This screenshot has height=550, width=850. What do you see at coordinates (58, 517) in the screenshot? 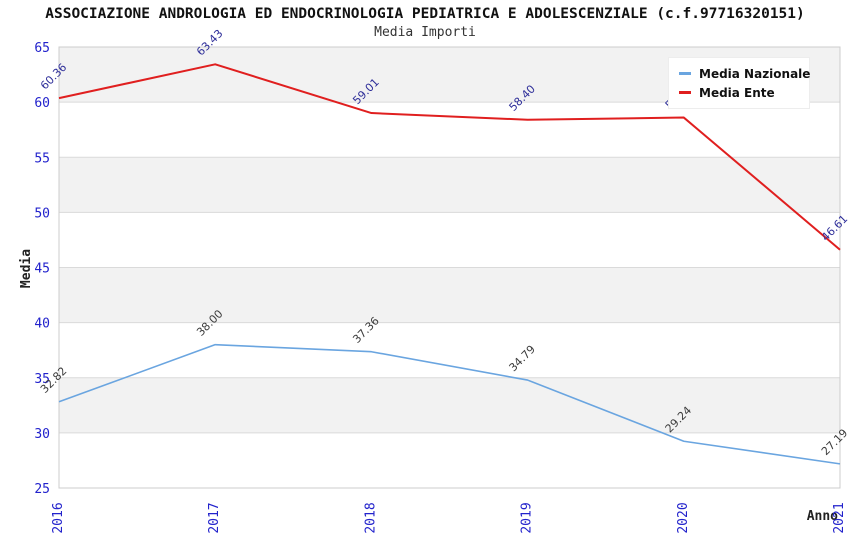
I see `x-tick-label: 2016` at bounding box center [58, 517].